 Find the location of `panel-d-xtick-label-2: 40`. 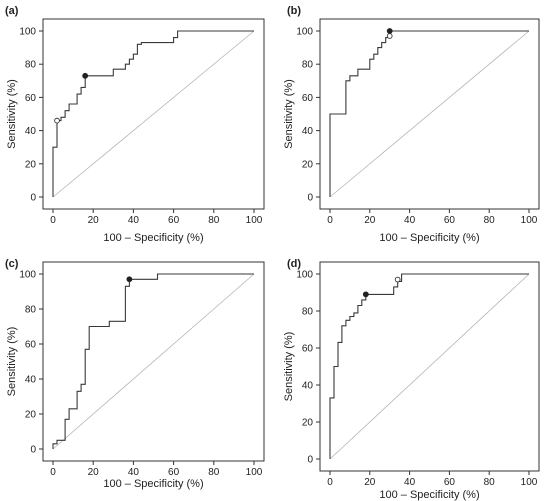

panel-d-xtick-label-2: 40 is located at coordinates (410, 482).